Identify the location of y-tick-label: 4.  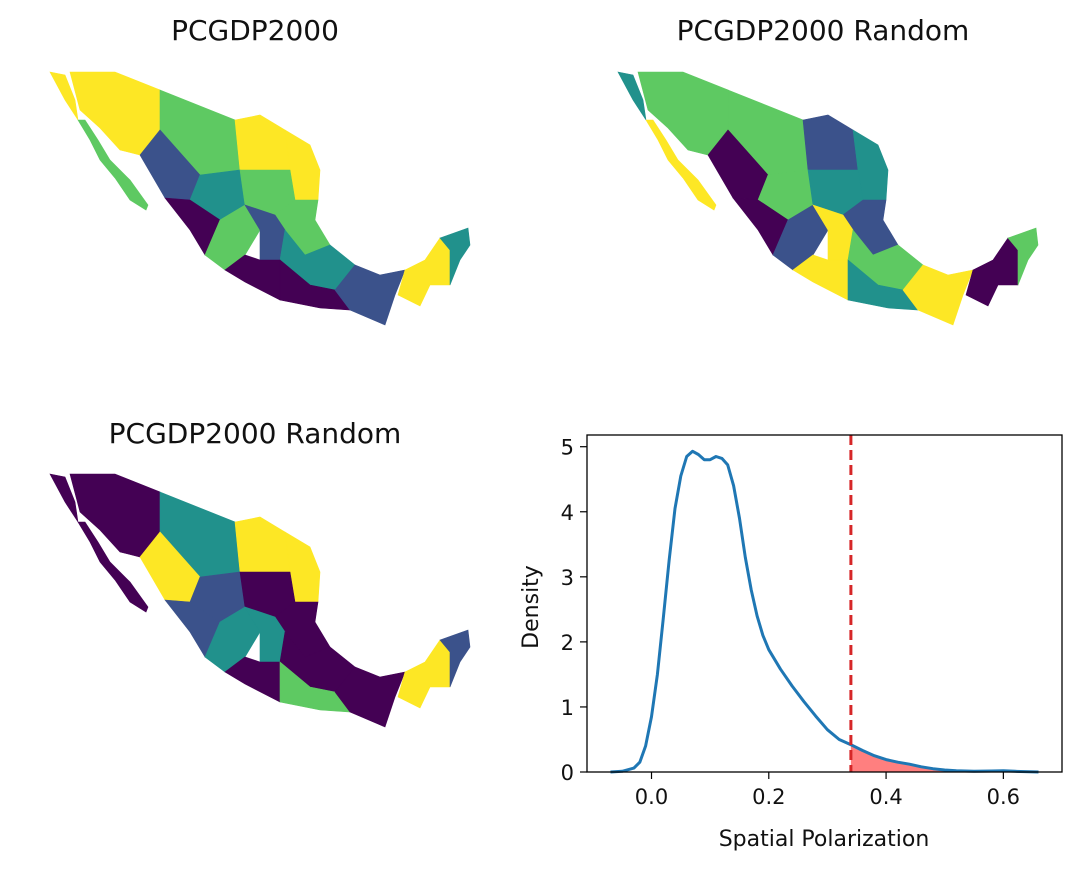
(567, 513).